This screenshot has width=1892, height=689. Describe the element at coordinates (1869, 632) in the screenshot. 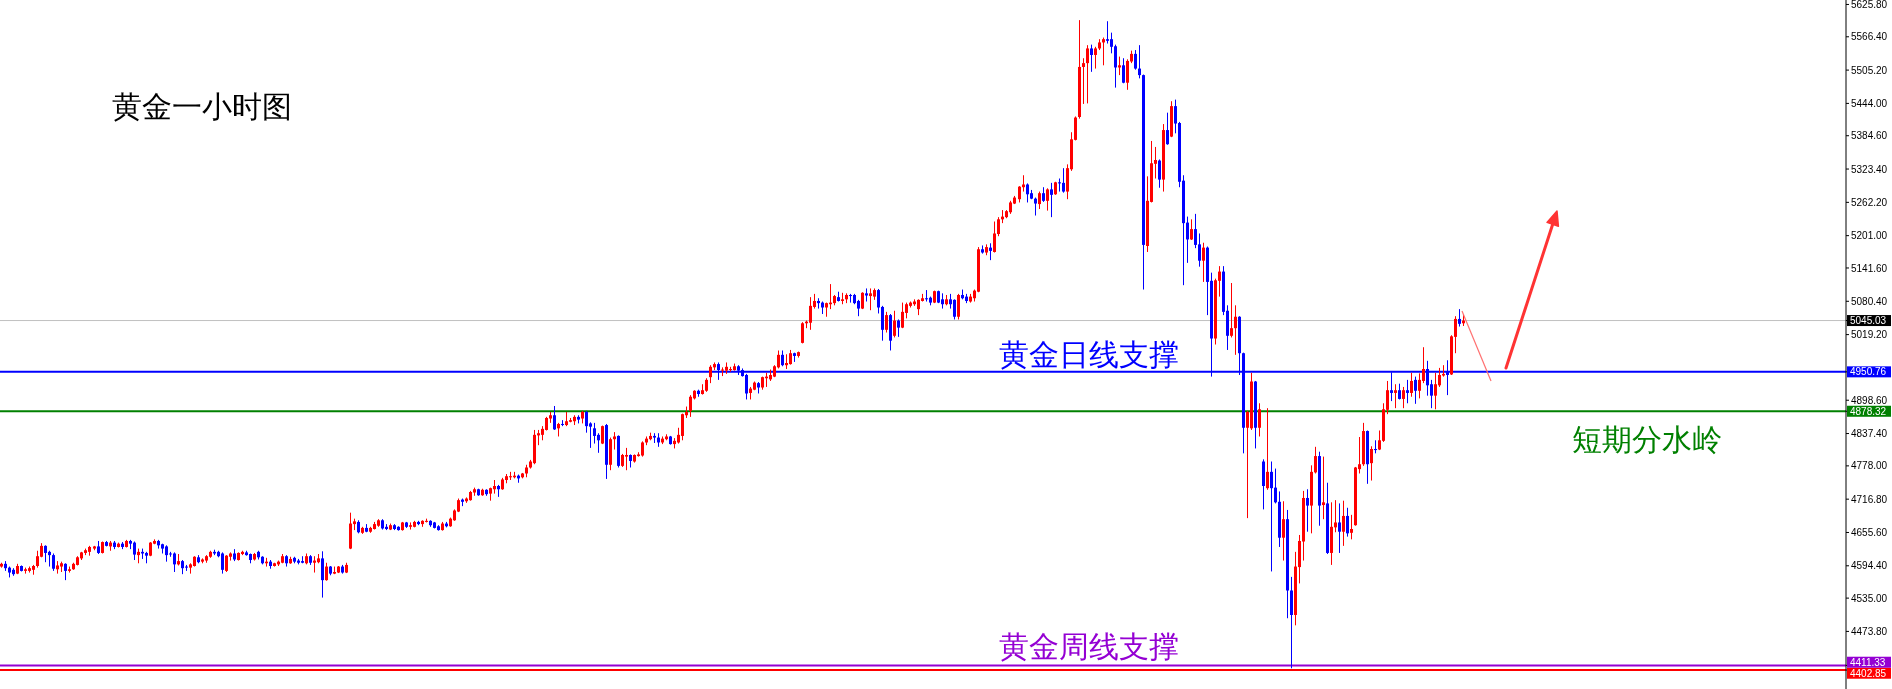

I see `y-tick-label: 4473.80` at that location.